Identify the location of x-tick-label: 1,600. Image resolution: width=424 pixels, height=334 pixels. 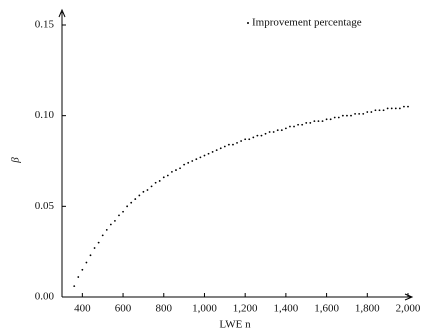
(326, 309).